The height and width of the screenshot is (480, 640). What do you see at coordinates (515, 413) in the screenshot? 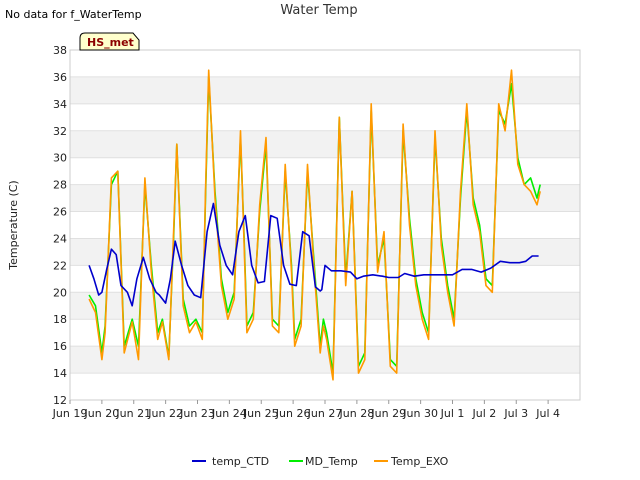
I see `x-tick-label: Jul 3` at bounding box center [515, 413].